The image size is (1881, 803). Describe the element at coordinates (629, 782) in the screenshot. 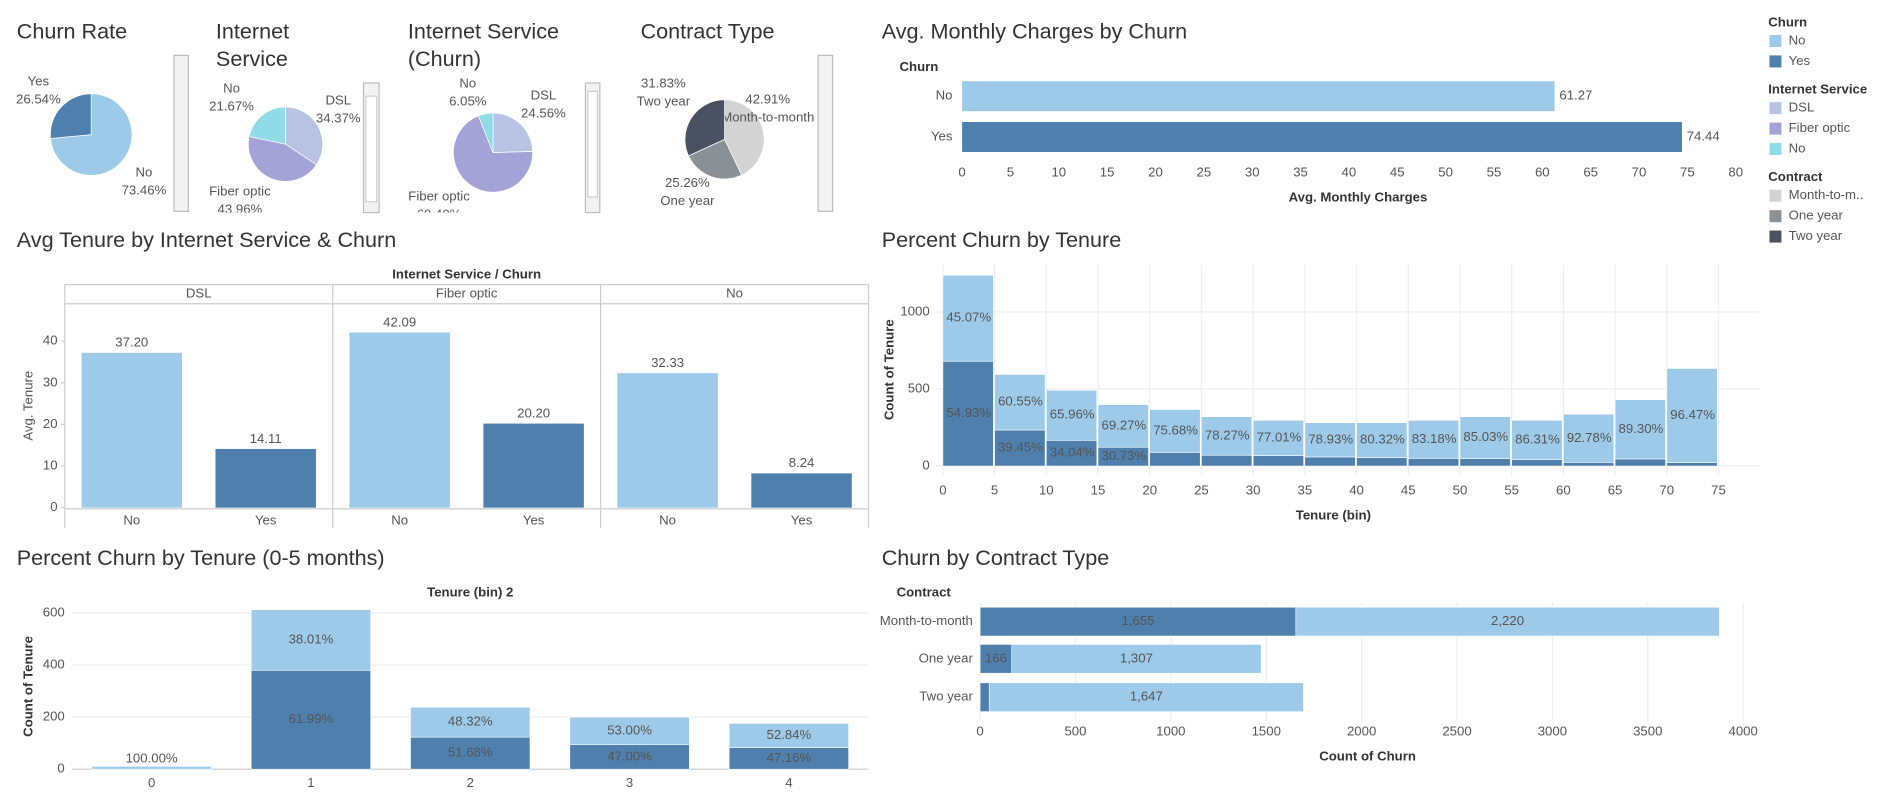

I see `category-label: 3` at that location.